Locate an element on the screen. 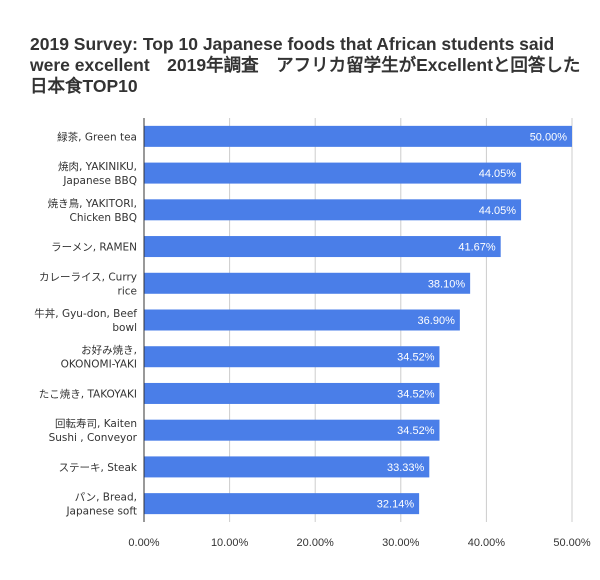 The height and width of the screenshot is (580, 600). category-label: たこ焼き, TAKOYAKI is located at coordinates (88, 394).